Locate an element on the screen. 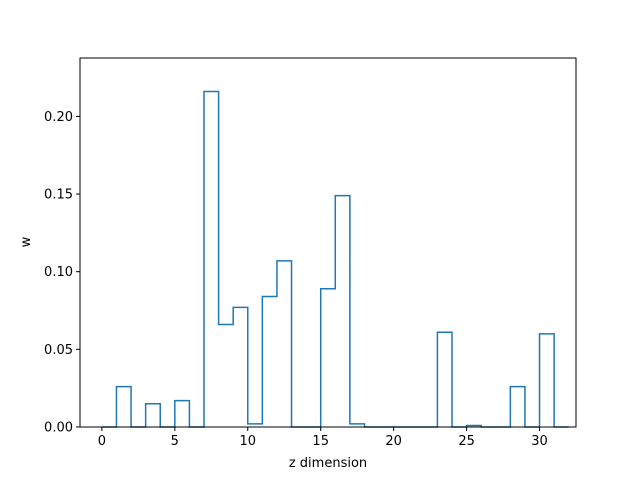 This screenshot has width=640, height=480. x-tick-label: 20 is located at coordinates (393, 441).